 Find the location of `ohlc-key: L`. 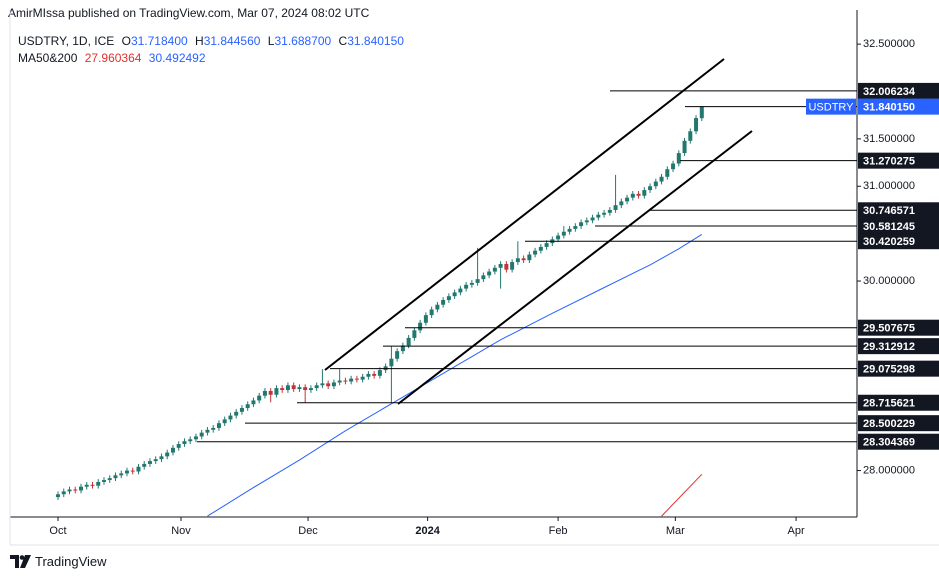

ohlc-key: L is located at coordinates (271, 41).